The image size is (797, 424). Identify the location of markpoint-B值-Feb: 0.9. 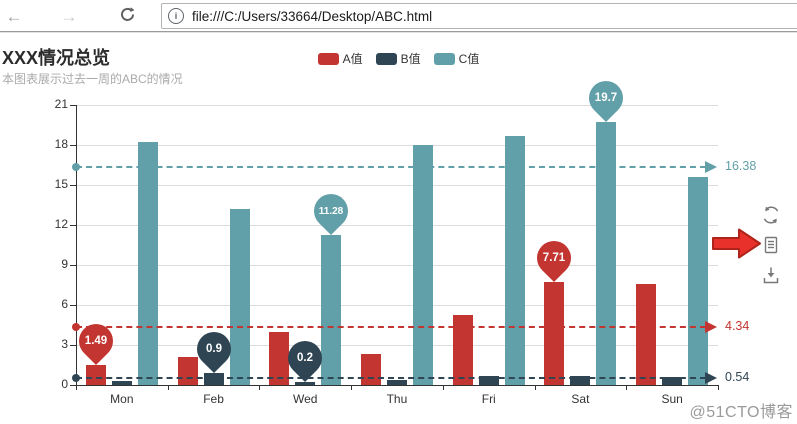
(213, 349).